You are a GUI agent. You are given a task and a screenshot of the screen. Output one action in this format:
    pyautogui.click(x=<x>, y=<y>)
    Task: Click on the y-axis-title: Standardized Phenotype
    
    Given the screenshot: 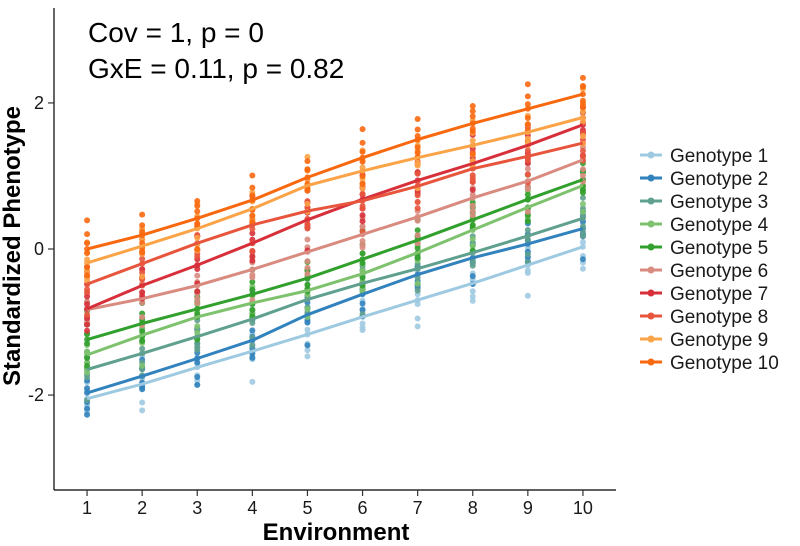 What is the action you would take?
    pyautogui.click(x=13, y=246)
    